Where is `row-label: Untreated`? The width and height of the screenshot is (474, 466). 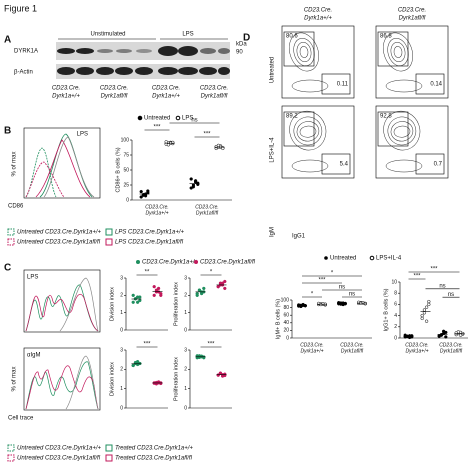 row-label: Untreated is located at coordinates (273, 70).